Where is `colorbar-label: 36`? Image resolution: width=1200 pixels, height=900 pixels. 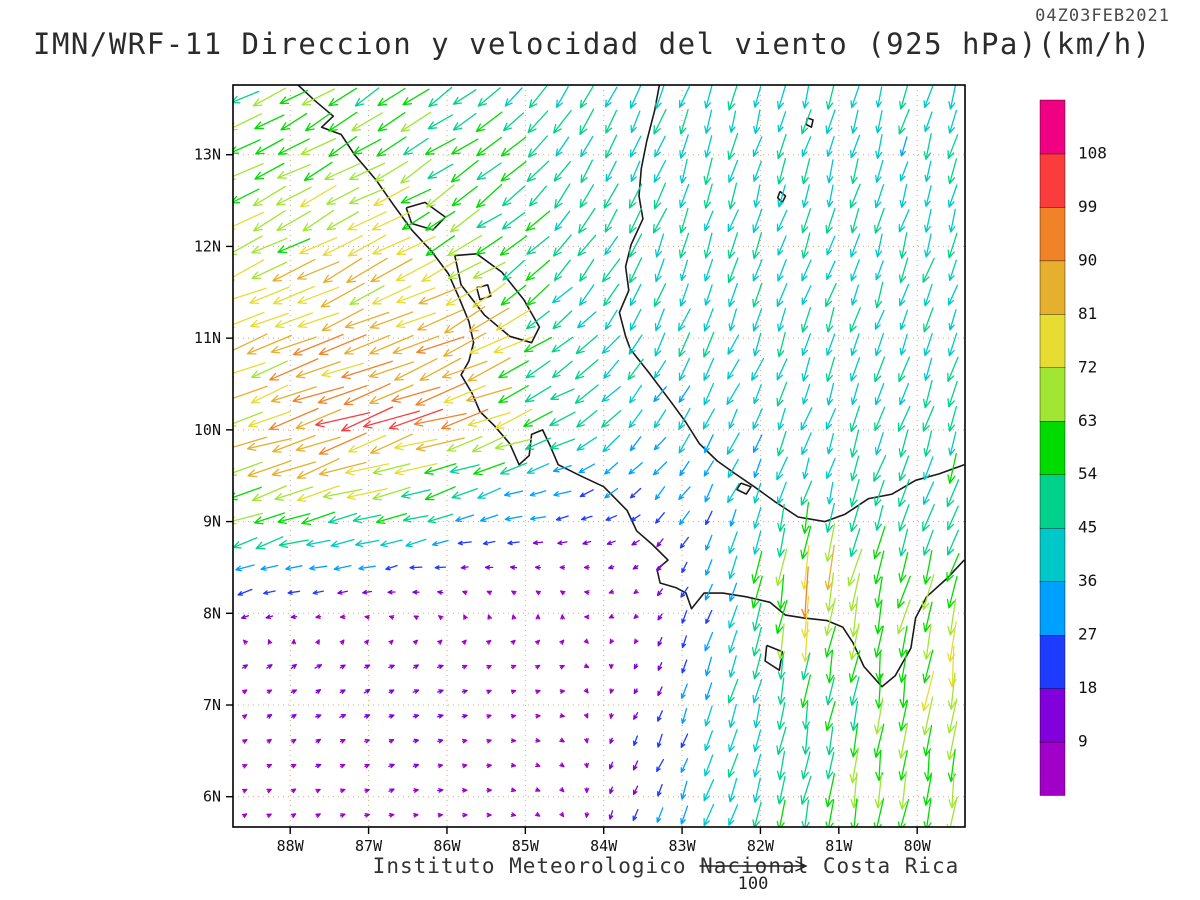 colorbar-label: 36 is located at coordinates (1087, 580).